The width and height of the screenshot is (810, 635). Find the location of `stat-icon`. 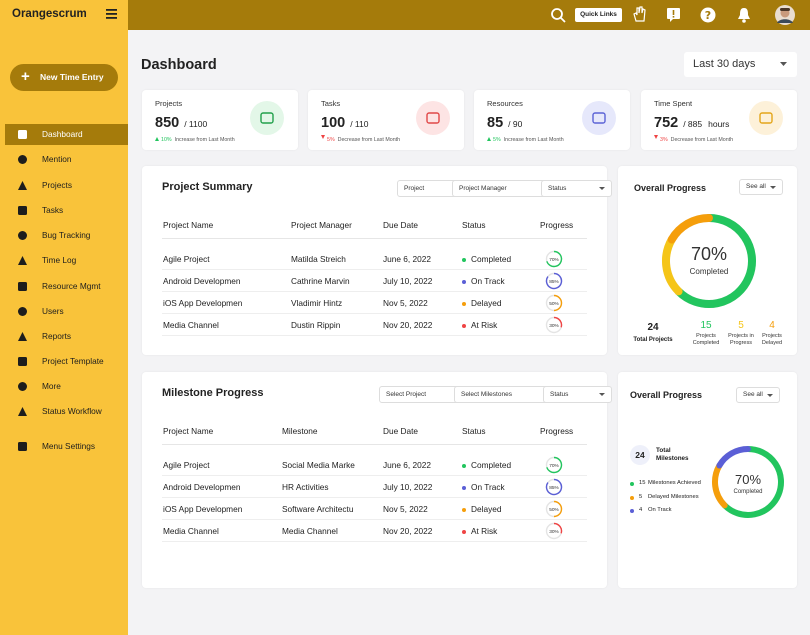

stat-icon is located at coordinates (267, 118).